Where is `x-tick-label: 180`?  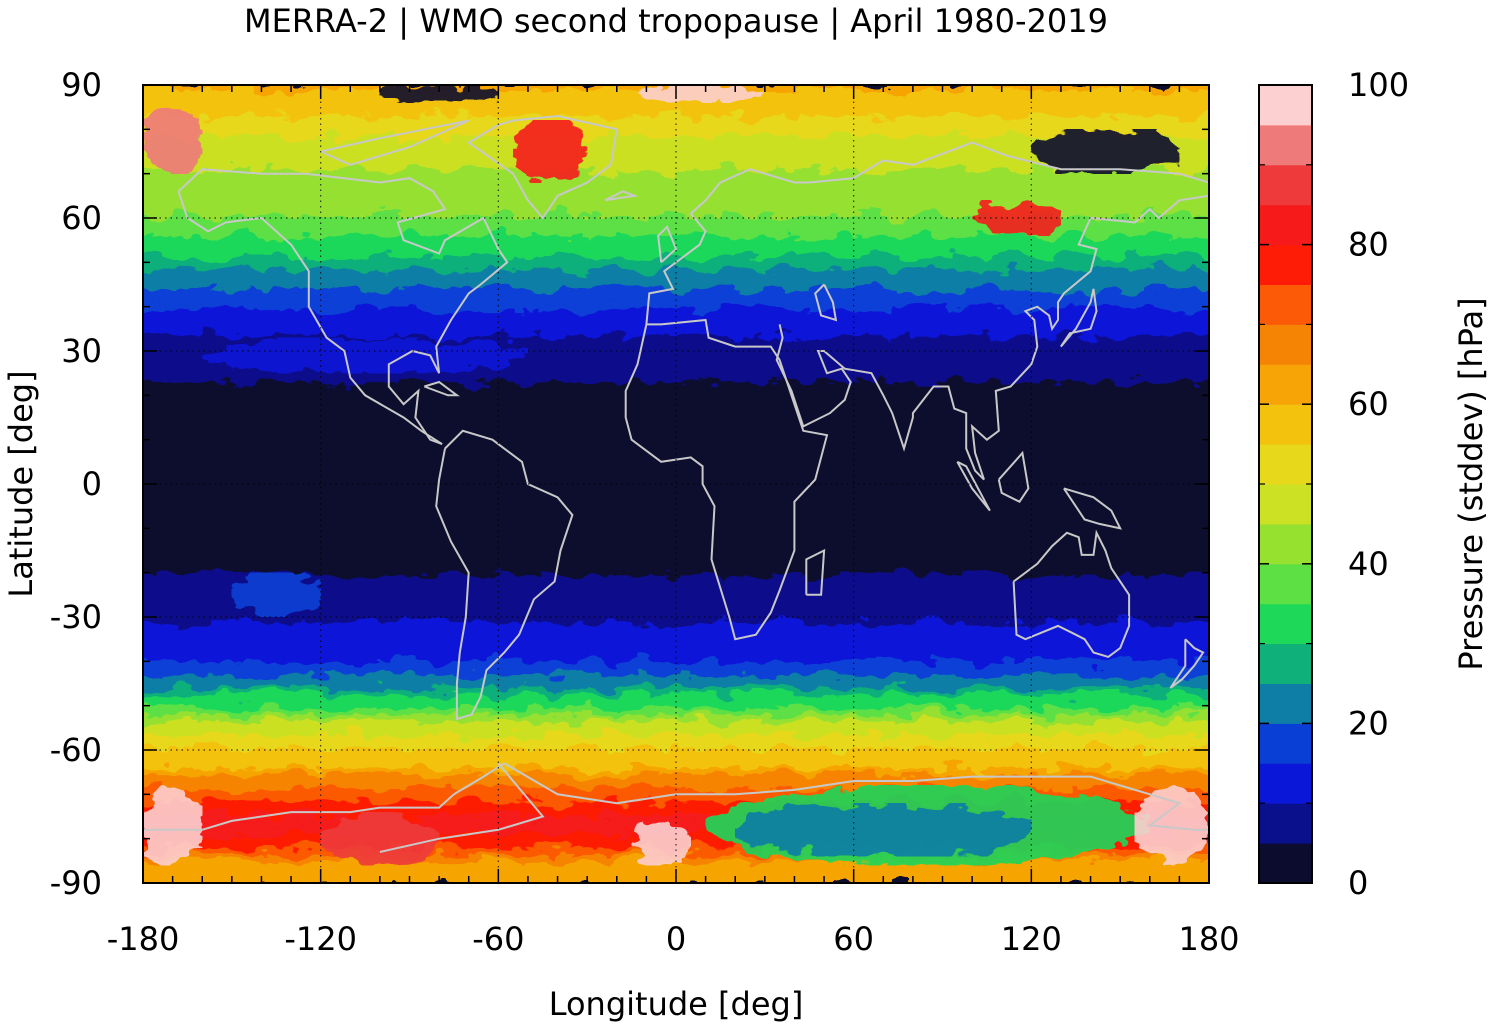
x-tick-label: 180 is located at coordinates (1208, 939).